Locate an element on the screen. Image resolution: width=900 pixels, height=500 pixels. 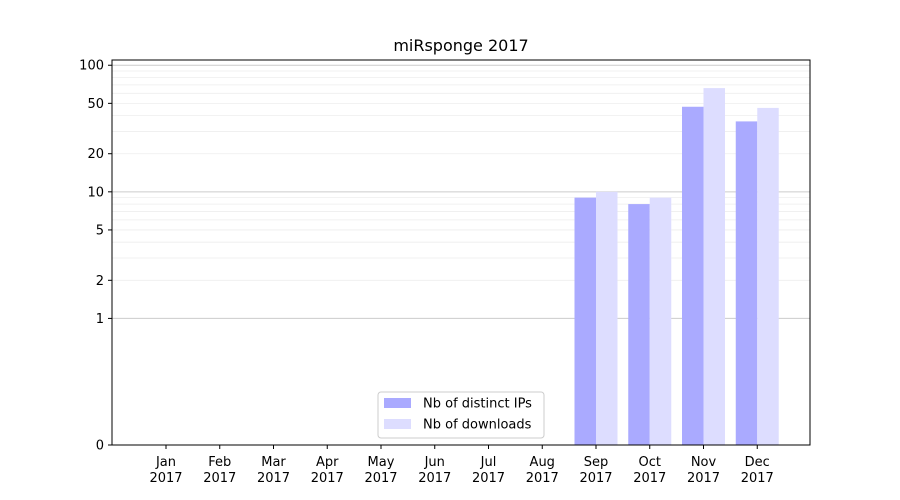
x-tick-label-month: Sep is located at coordinates (596, 462).